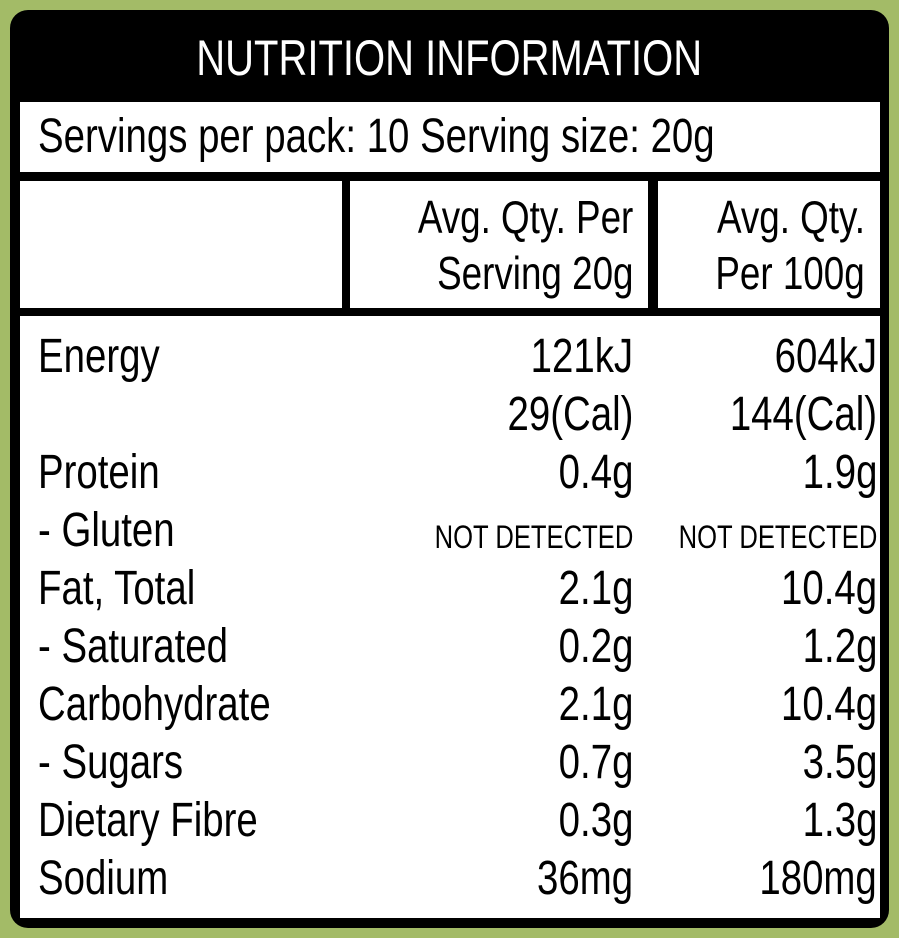 This screenshot has height=938, width=899. I want to click on nutrient-value-text: 121kJ, so click(581, 356).